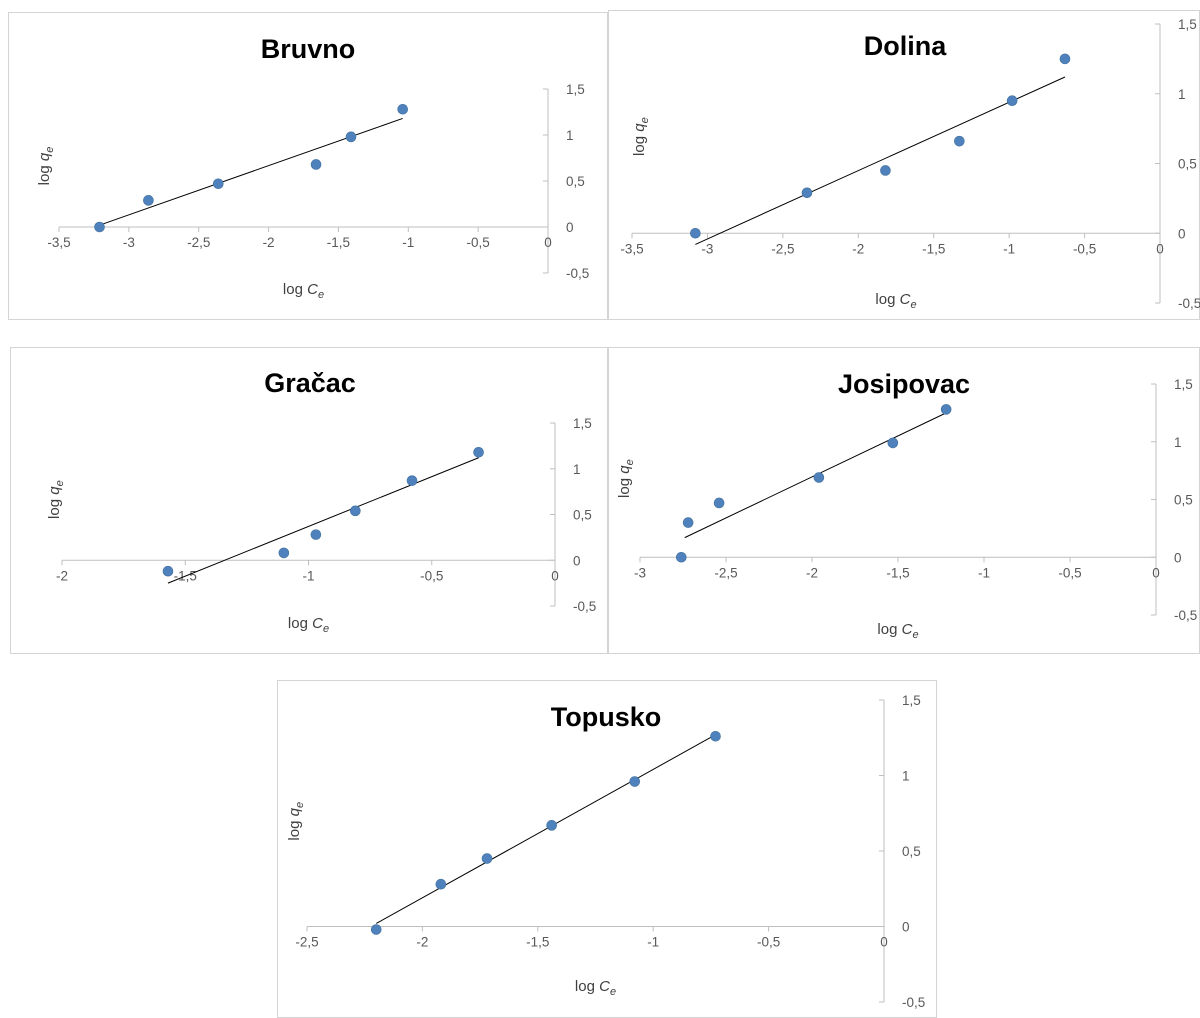  I want to click on chart-title: Gračac, so click(310, 383).